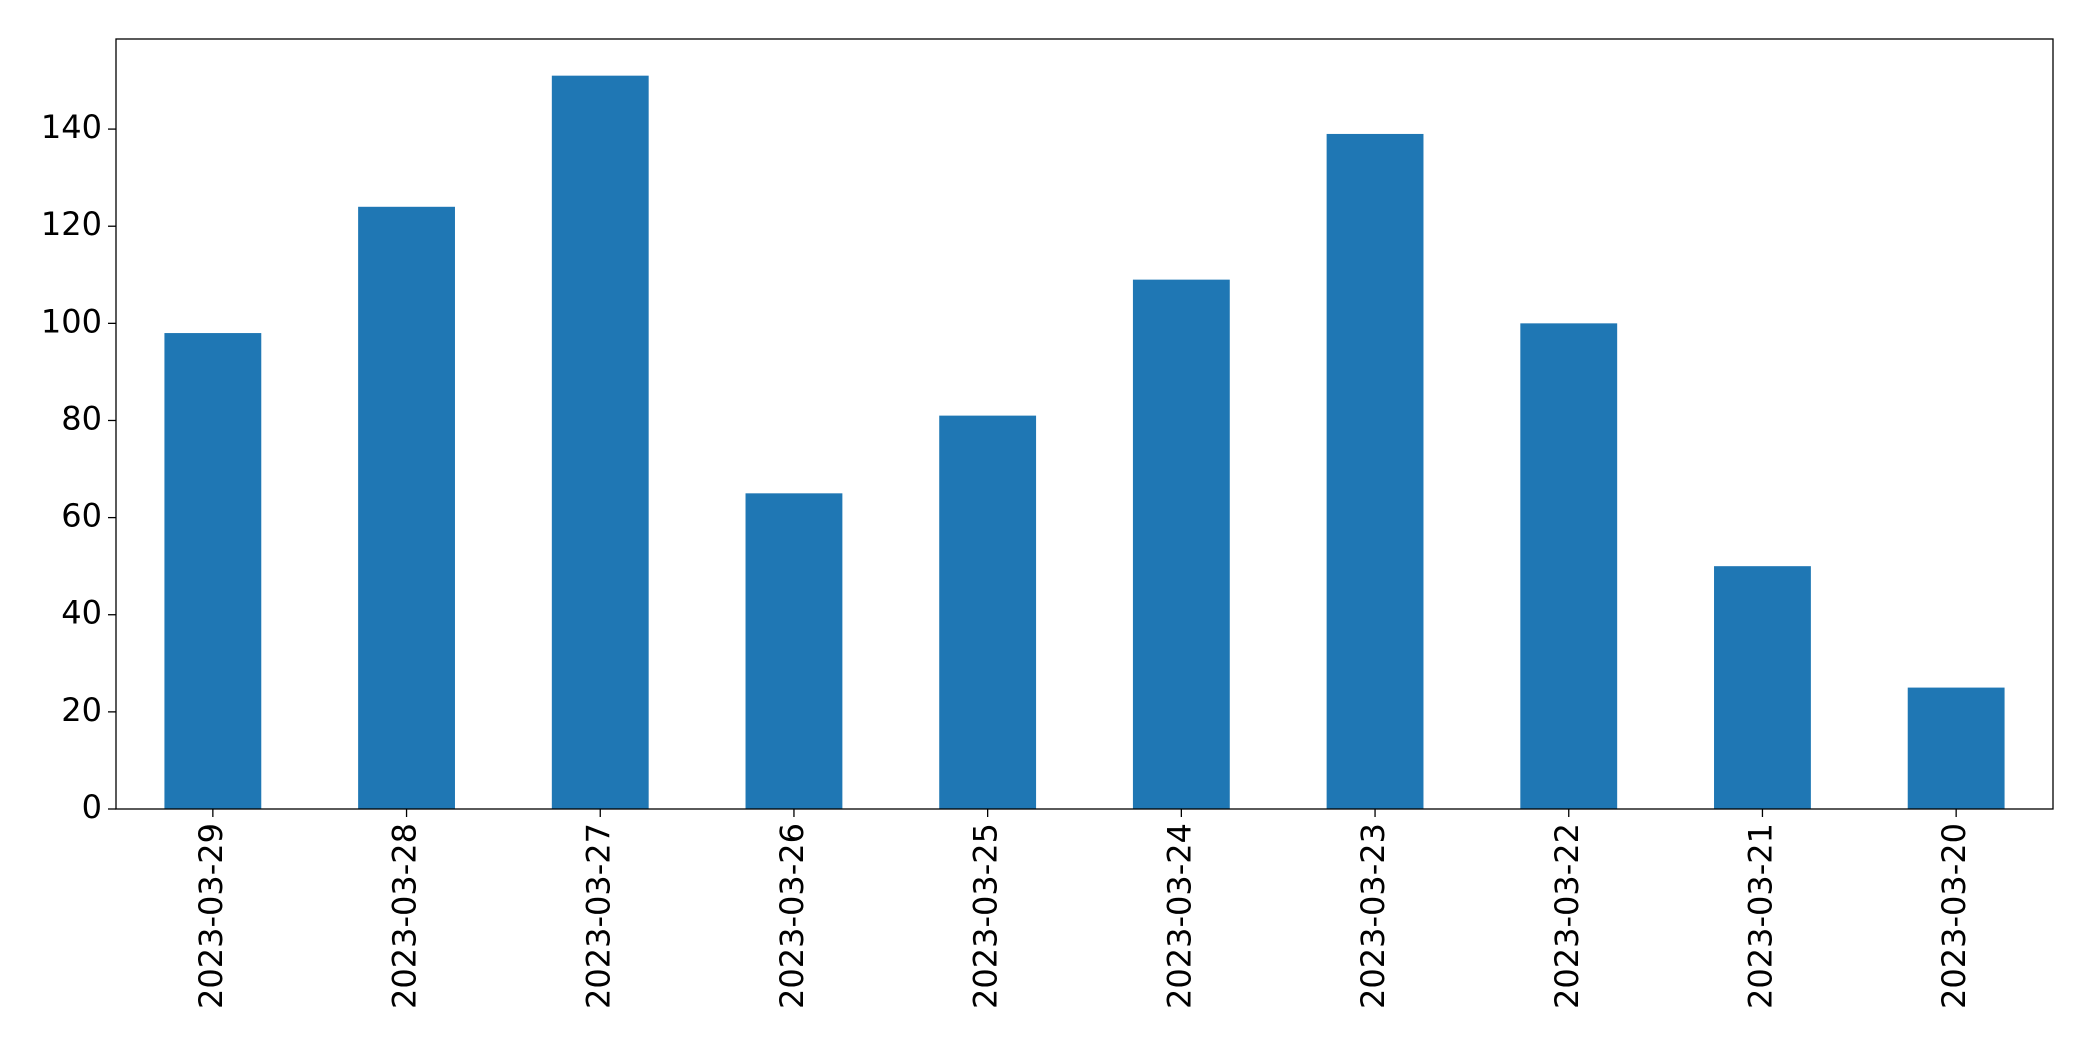 Image resolution: width=2093 pixels, height=1061 pixels. Describe the element at coordinates (92, 807) in the screenshot. I see `y-tick-label: 0` at that location.